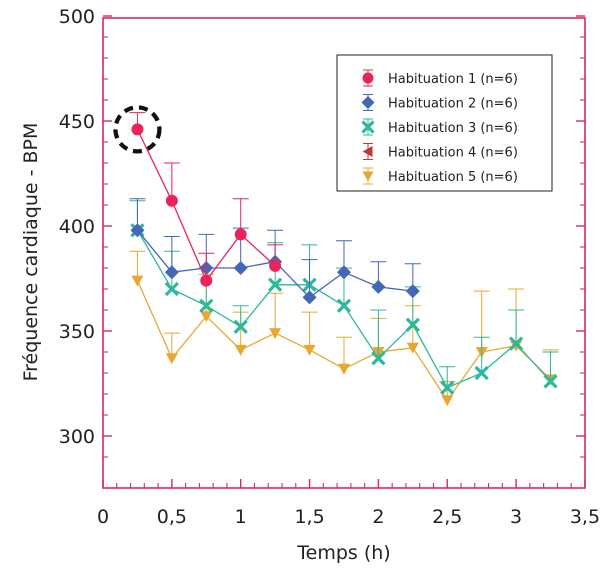 The image size is (608, 577). I want to click on x-tick-label: 1,5, so click(309, 517).